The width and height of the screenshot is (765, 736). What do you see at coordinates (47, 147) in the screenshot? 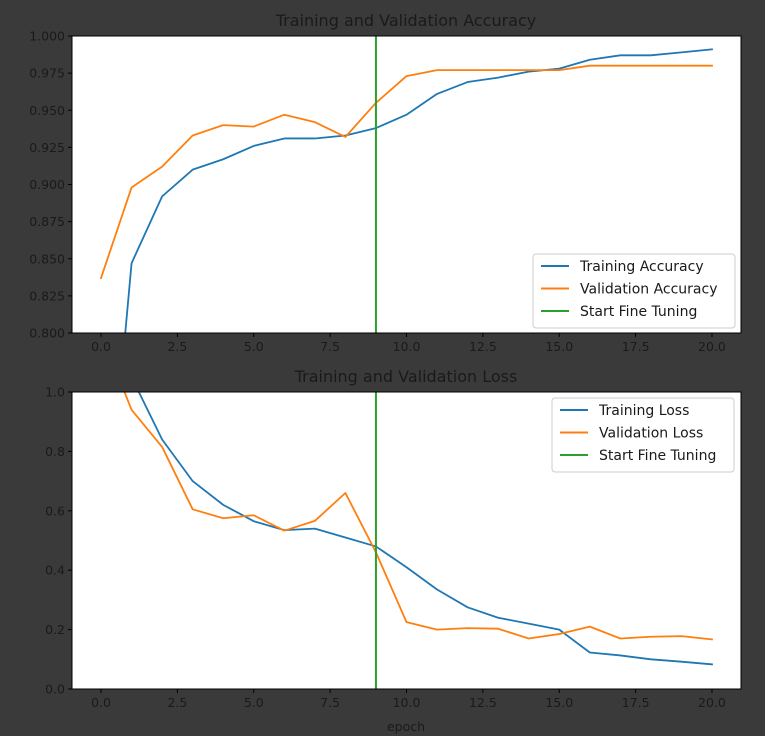
I see `accuracy-y-tick-label: 0.925` at bounding box center [47, 147].